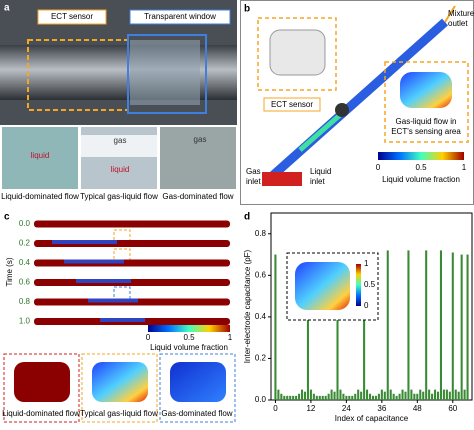 Image resolution: width=474 pixels, height=430 pixels. Describe the element at coordinates (7, 8) in the screenshot. I see `panel-label: a` at that location.